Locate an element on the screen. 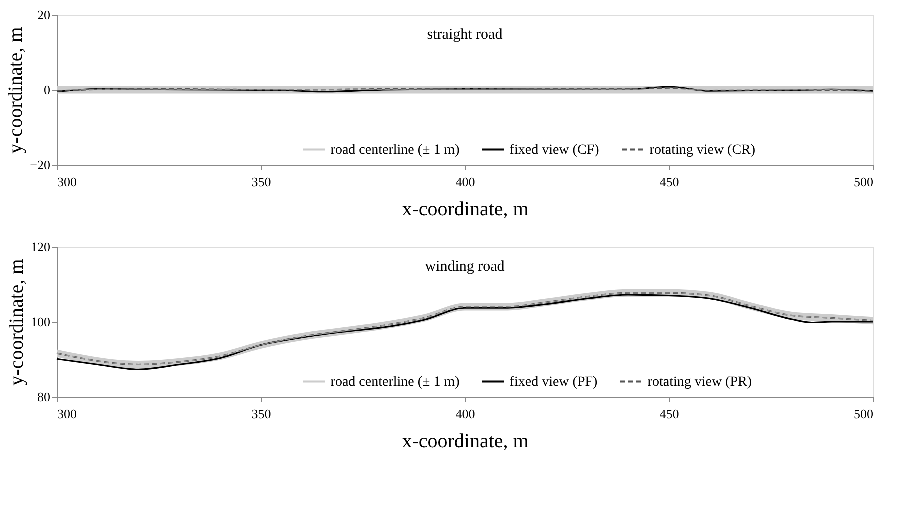 The height and width of the screenshot is (528, 912). legend-label: fixed view (PF) is located at coordinates (554, 382).